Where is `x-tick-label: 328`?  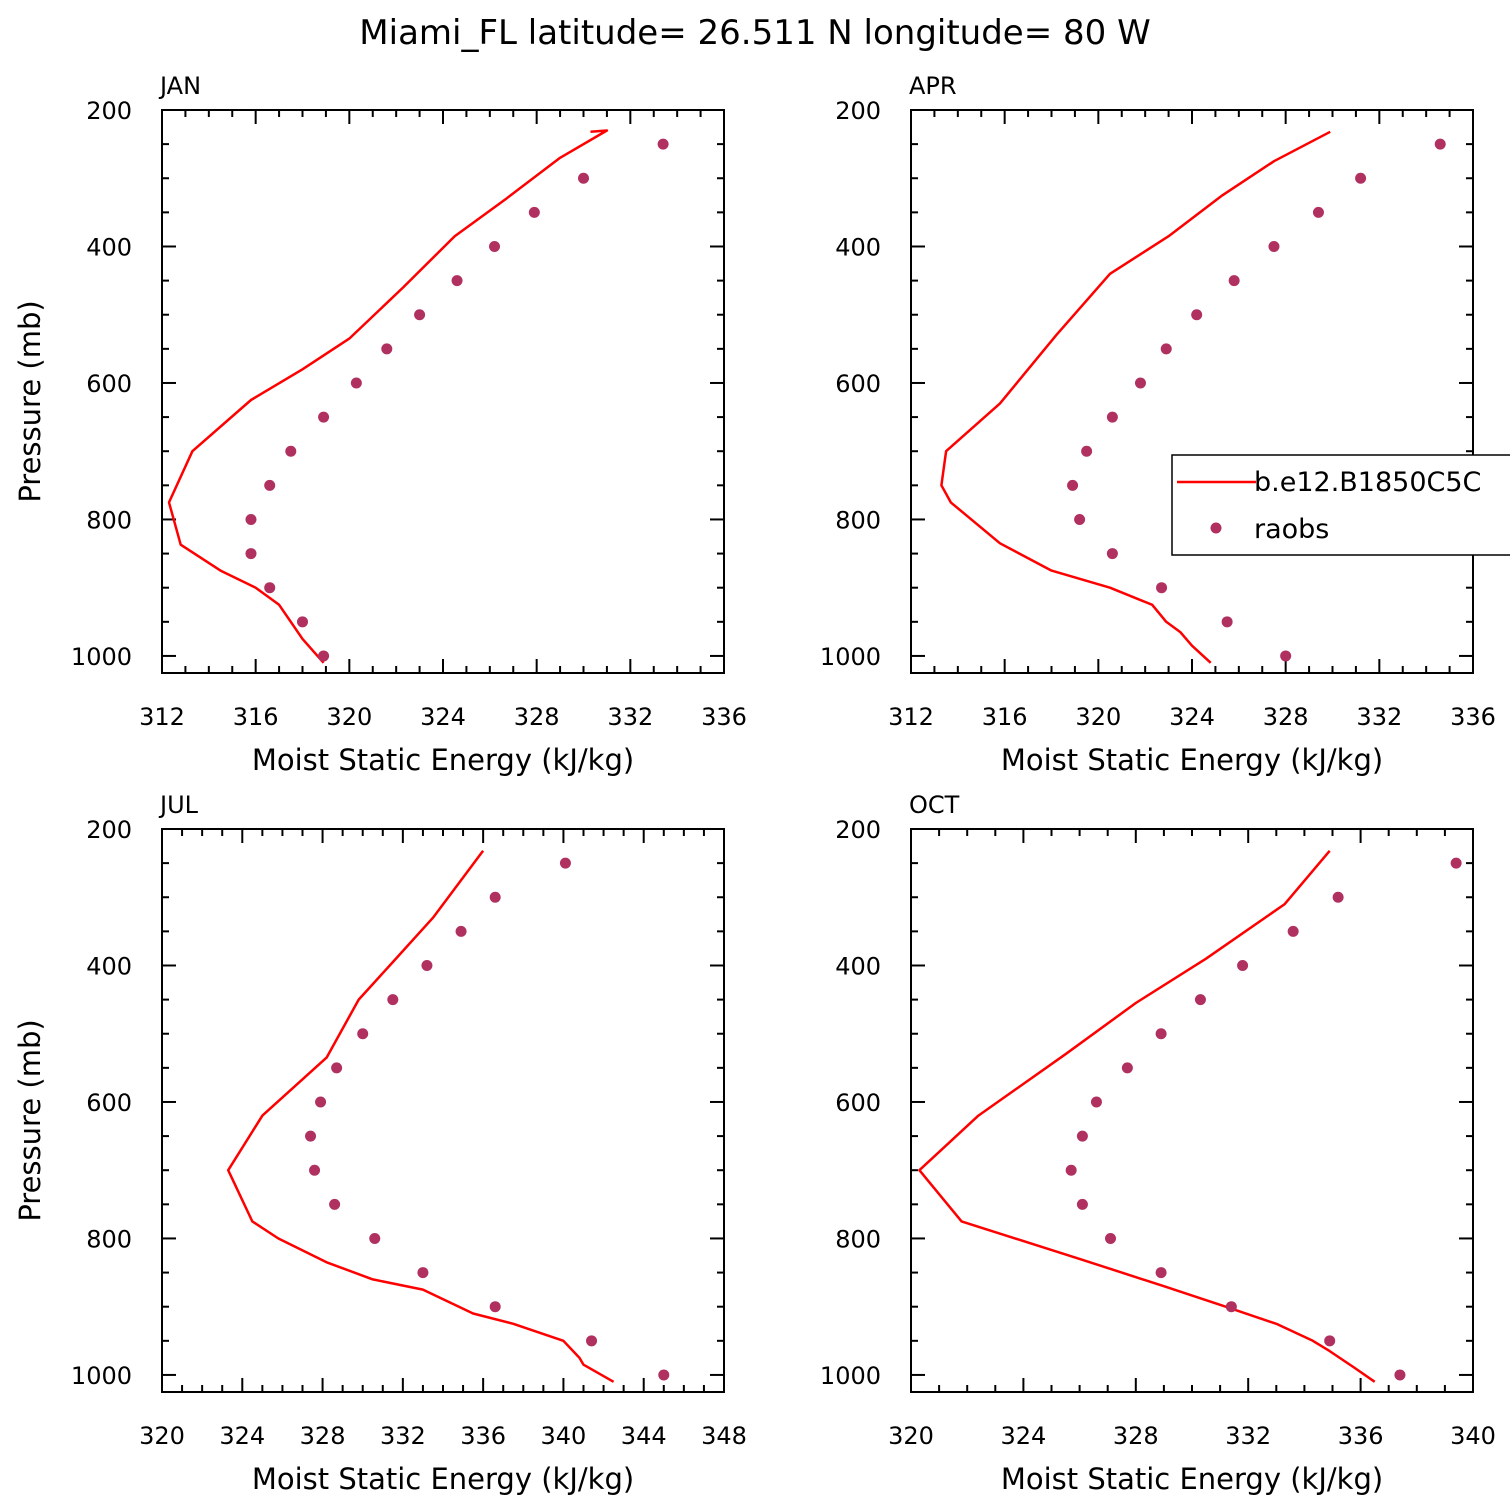 x-tick-label: 328 is located at coordinates (1286, 717).